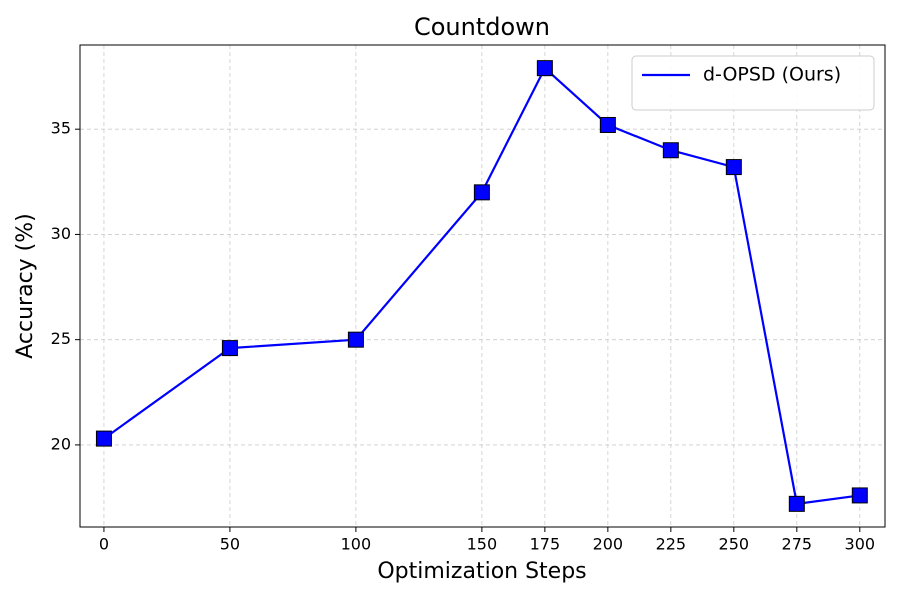 This screenshot has height=600, width=900. What do you see at coordinates (230, 544) in the screenshot?
I see `x-tick-label: 50` at bounding box center [230, 544].